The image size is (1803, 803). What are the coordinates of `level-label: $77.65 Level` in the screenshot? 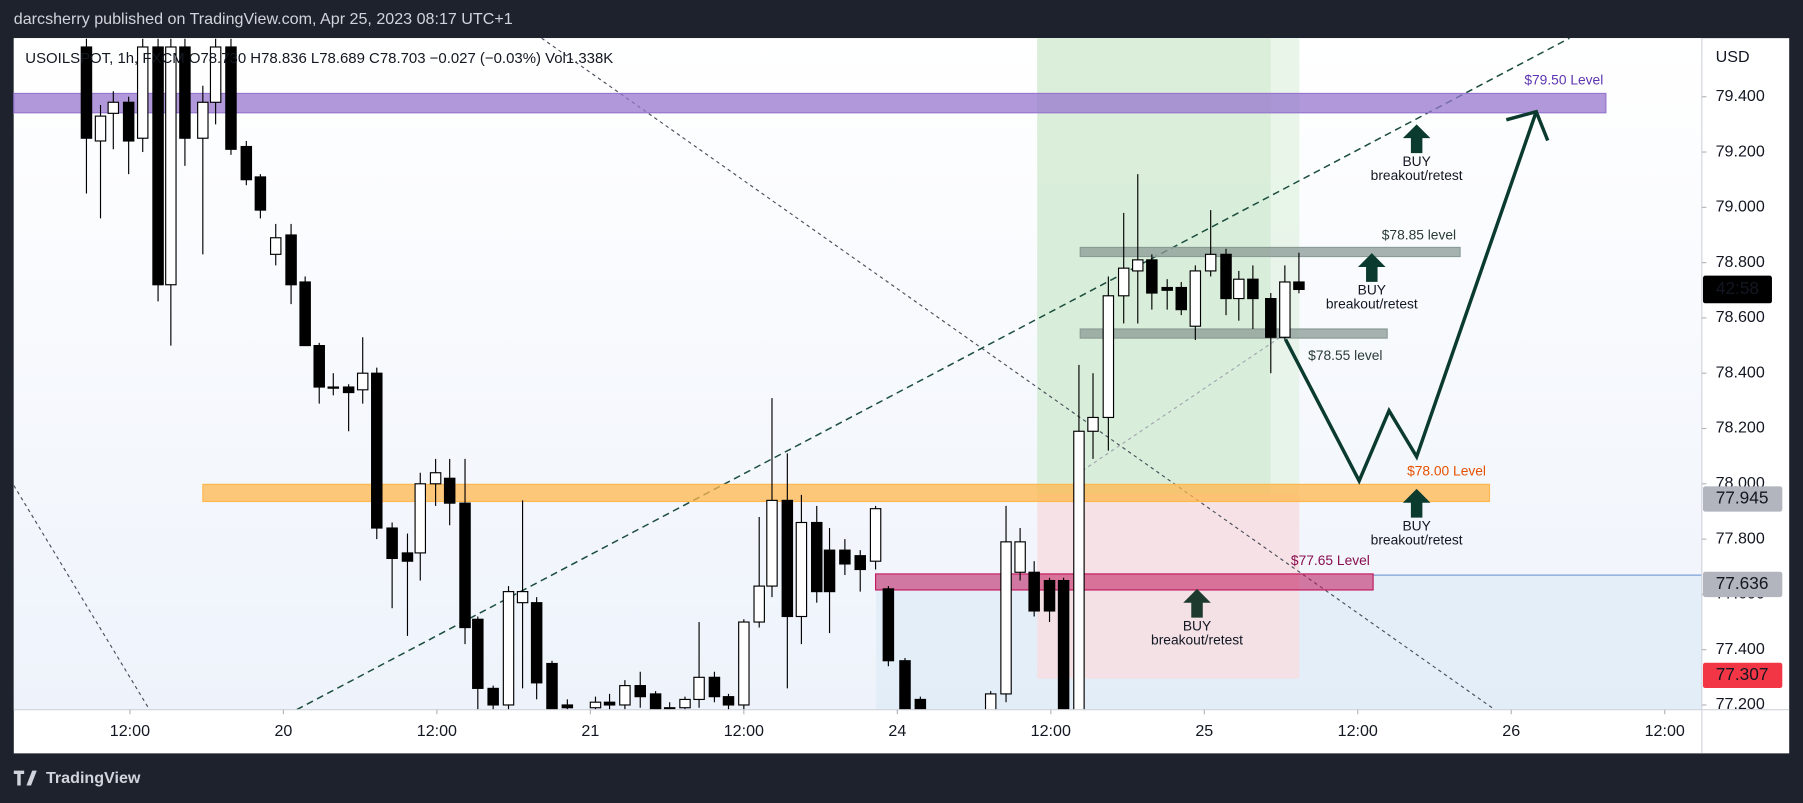 It's located at (1330, 560).